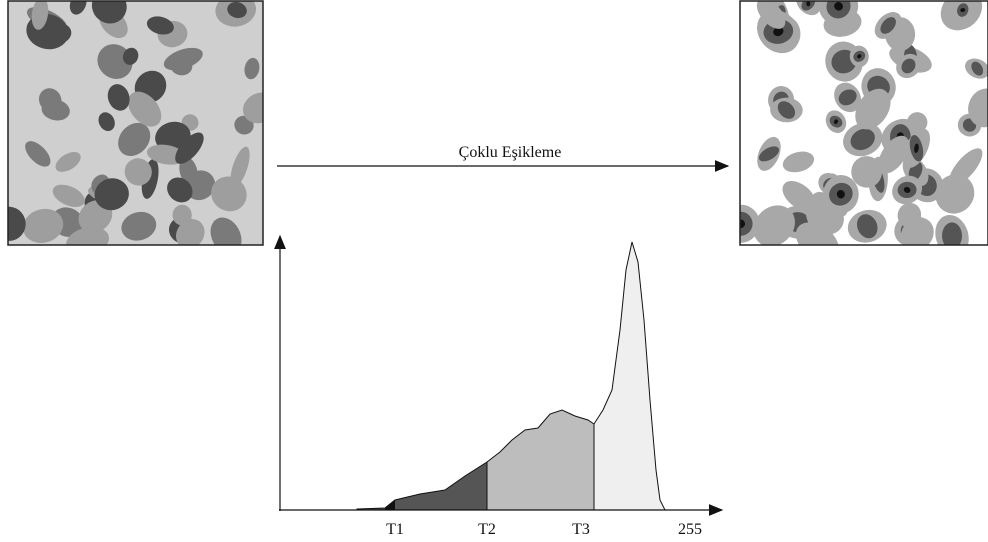 This screenshot has width=988, height=542. Describe the element at coordinates (487, 529) in the screenshot. I see `threshold-label: T2` at that location.